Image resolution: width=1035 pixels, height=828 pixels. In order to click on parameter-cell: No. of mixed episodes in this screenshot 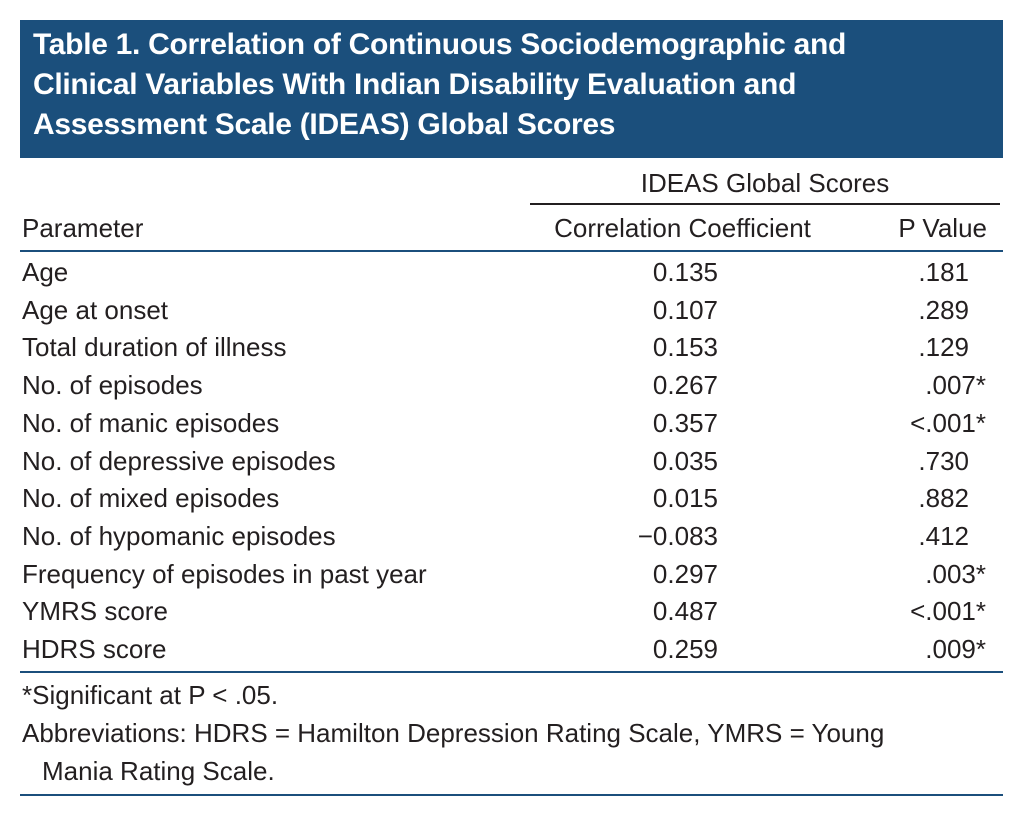, I will do `click(151, 498)`.